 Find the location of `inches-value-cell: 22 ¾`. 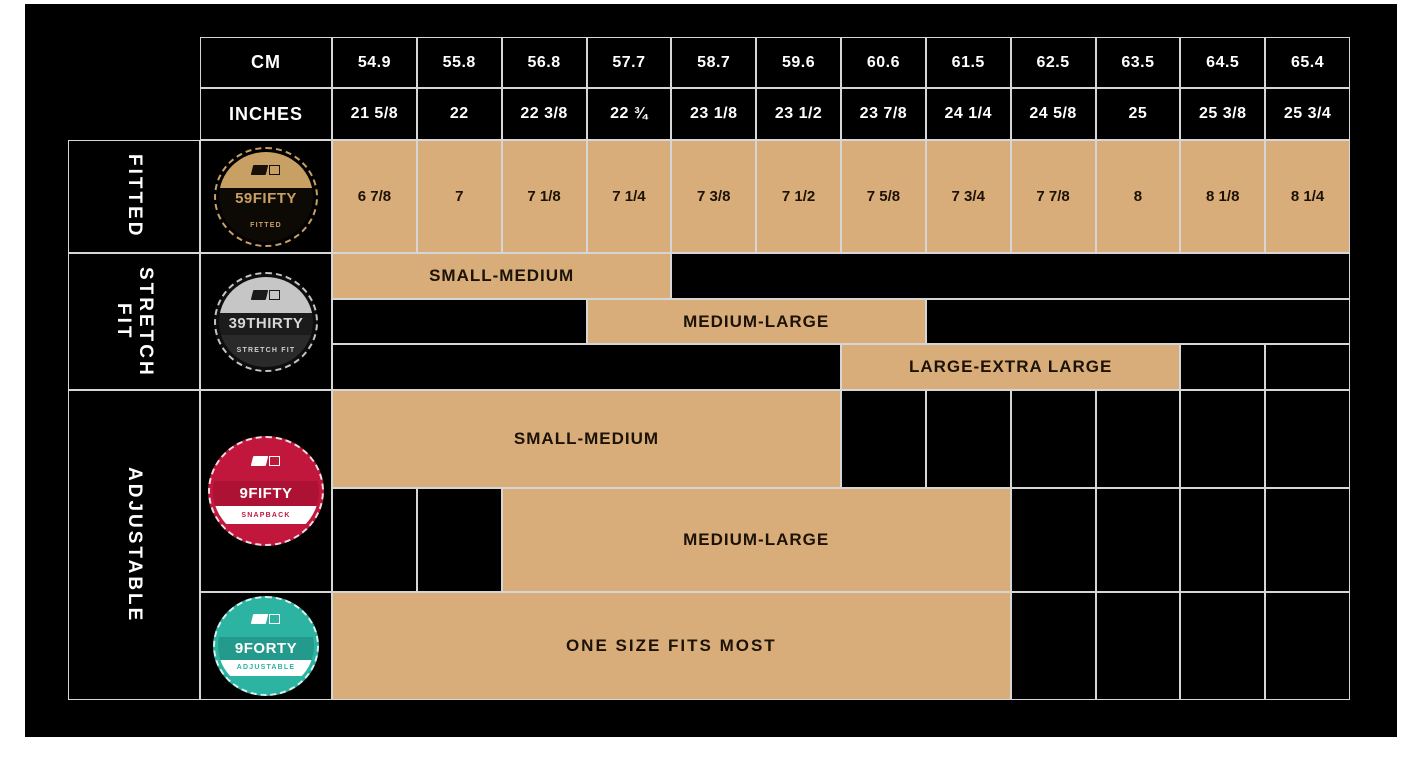

inches-value-cell: 22 ¾ is located at coordinates (629, 114).